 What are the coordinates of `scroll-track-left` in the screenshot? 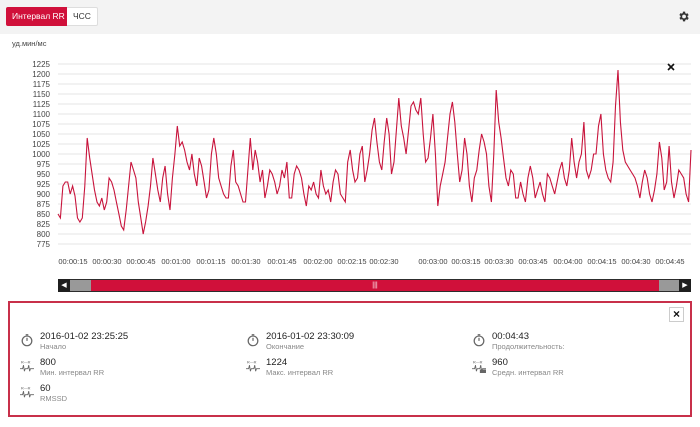 It's located at (80, 285).